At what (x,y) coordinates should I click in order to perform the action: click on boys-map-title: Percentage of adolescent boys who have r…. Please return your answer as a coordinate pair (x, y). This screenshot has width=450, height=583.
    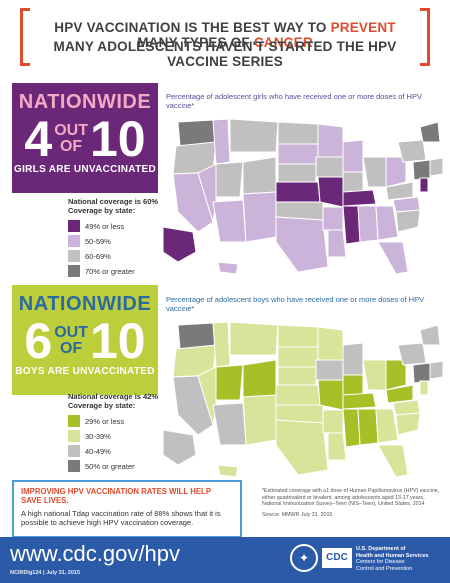
    Looking at the image, I should click on (295, 304).